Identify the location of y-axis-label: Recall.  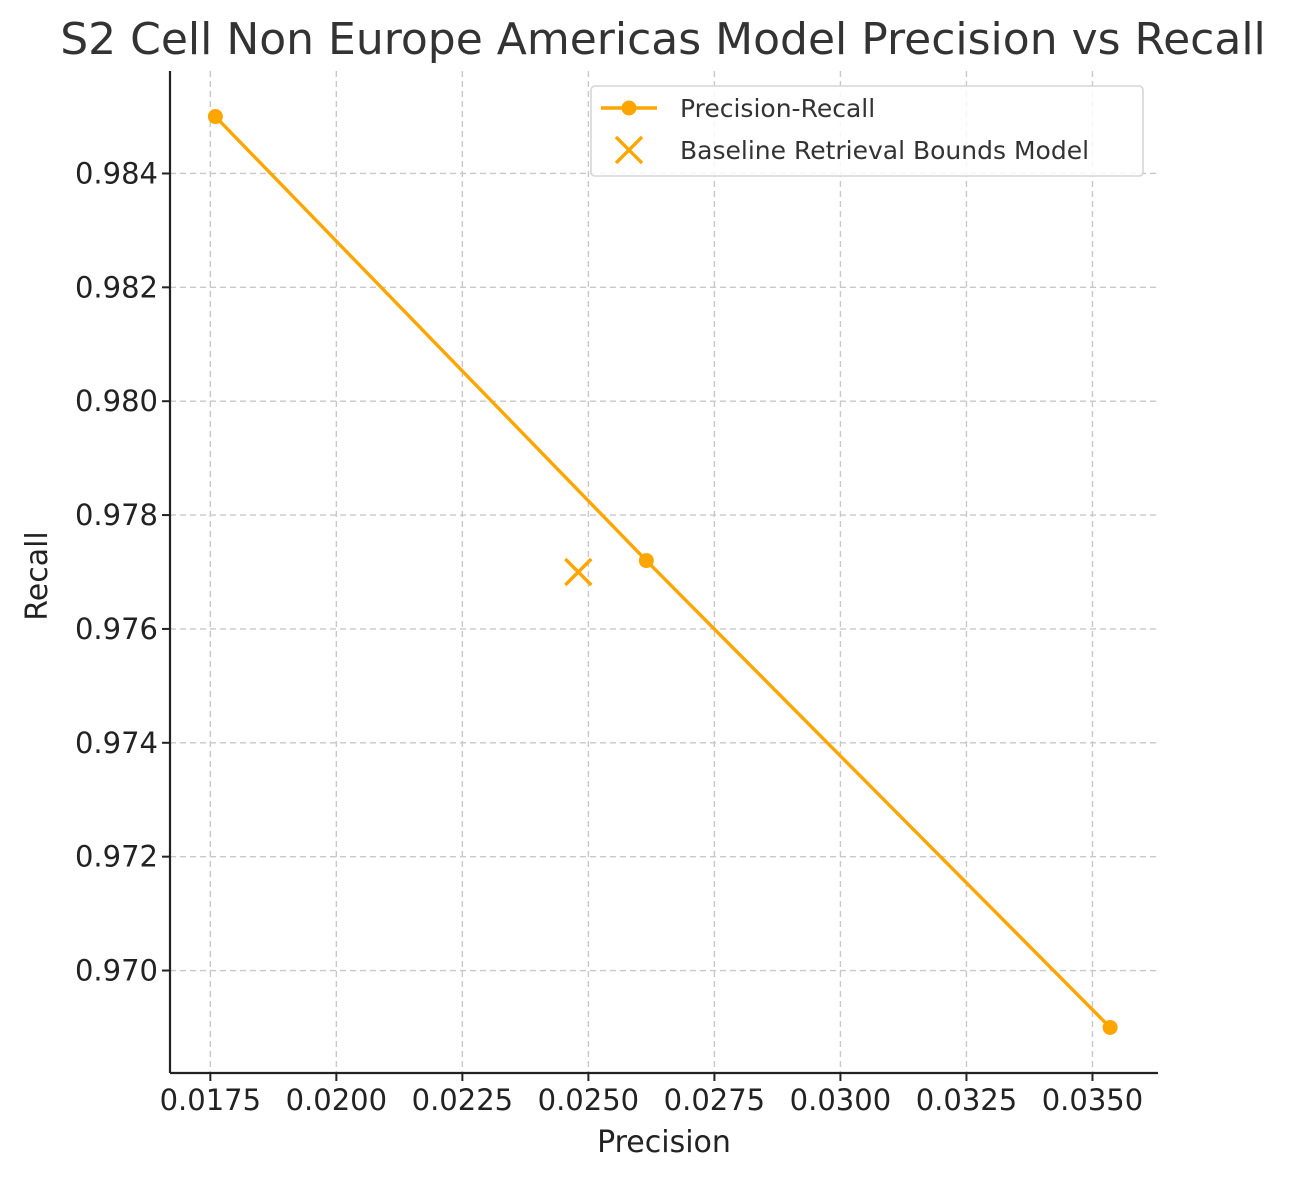
(37, 576).